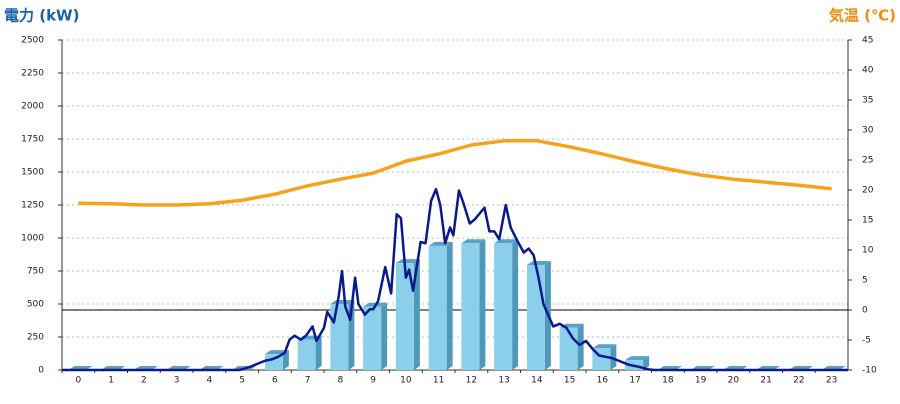 The width and height of the screenshot is (900, 404). I want to click on x-tick-label: 3, so click(177, 381).